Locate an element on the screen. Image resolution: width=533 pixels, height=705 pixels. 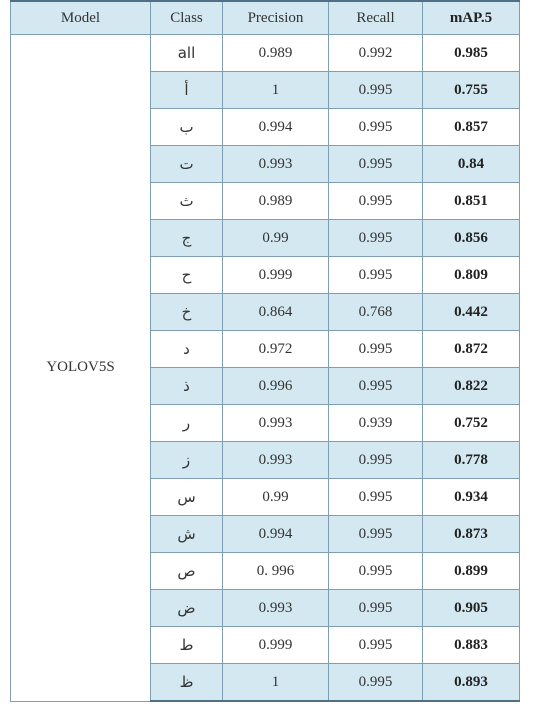
class-cell: ت is located at coordinates (186, 164).